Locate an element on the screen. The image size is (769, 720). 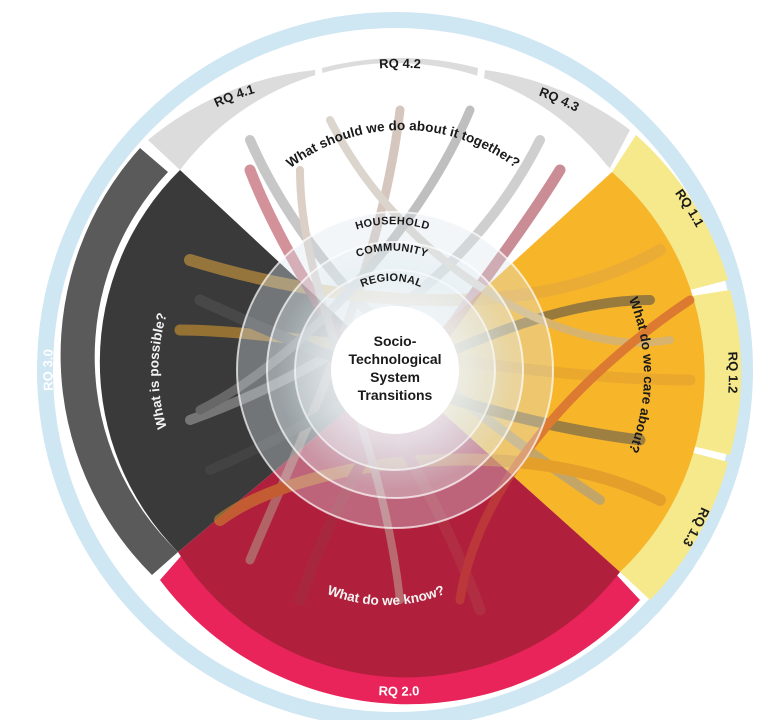
rq-label-3-0: RQ 3.0 is located at coordinates (48, 370).